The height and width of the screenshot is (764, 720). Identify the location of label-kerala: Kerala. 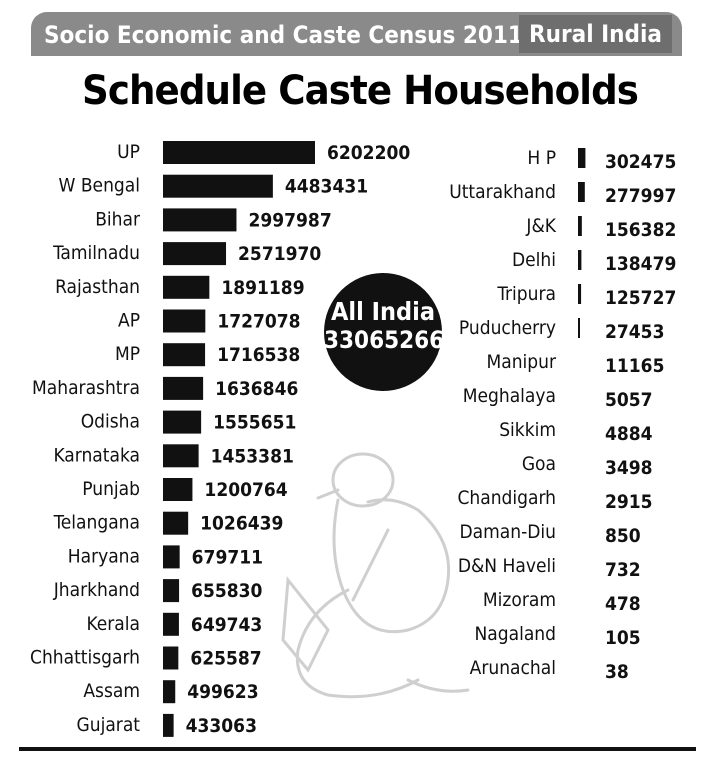
(113, 624).